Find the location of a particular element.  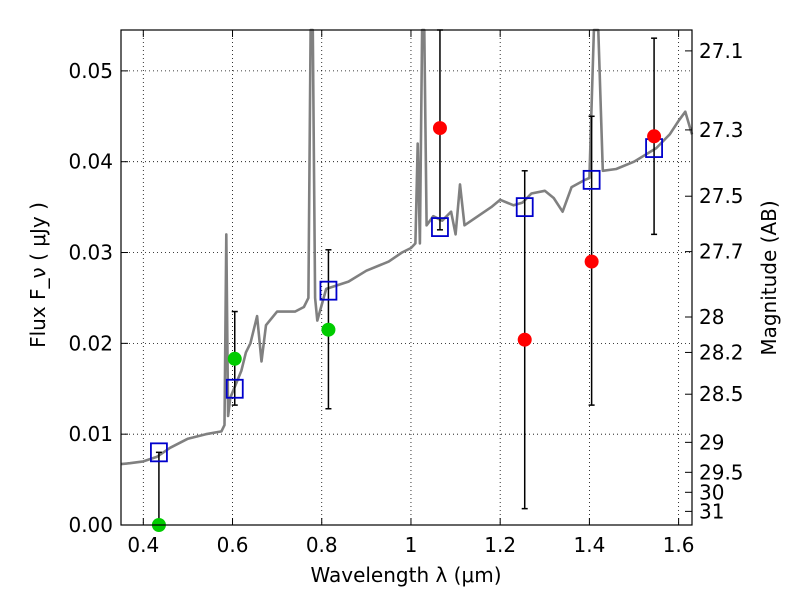

y-tick-label: 0.02 is located at coordinates (90, 343).